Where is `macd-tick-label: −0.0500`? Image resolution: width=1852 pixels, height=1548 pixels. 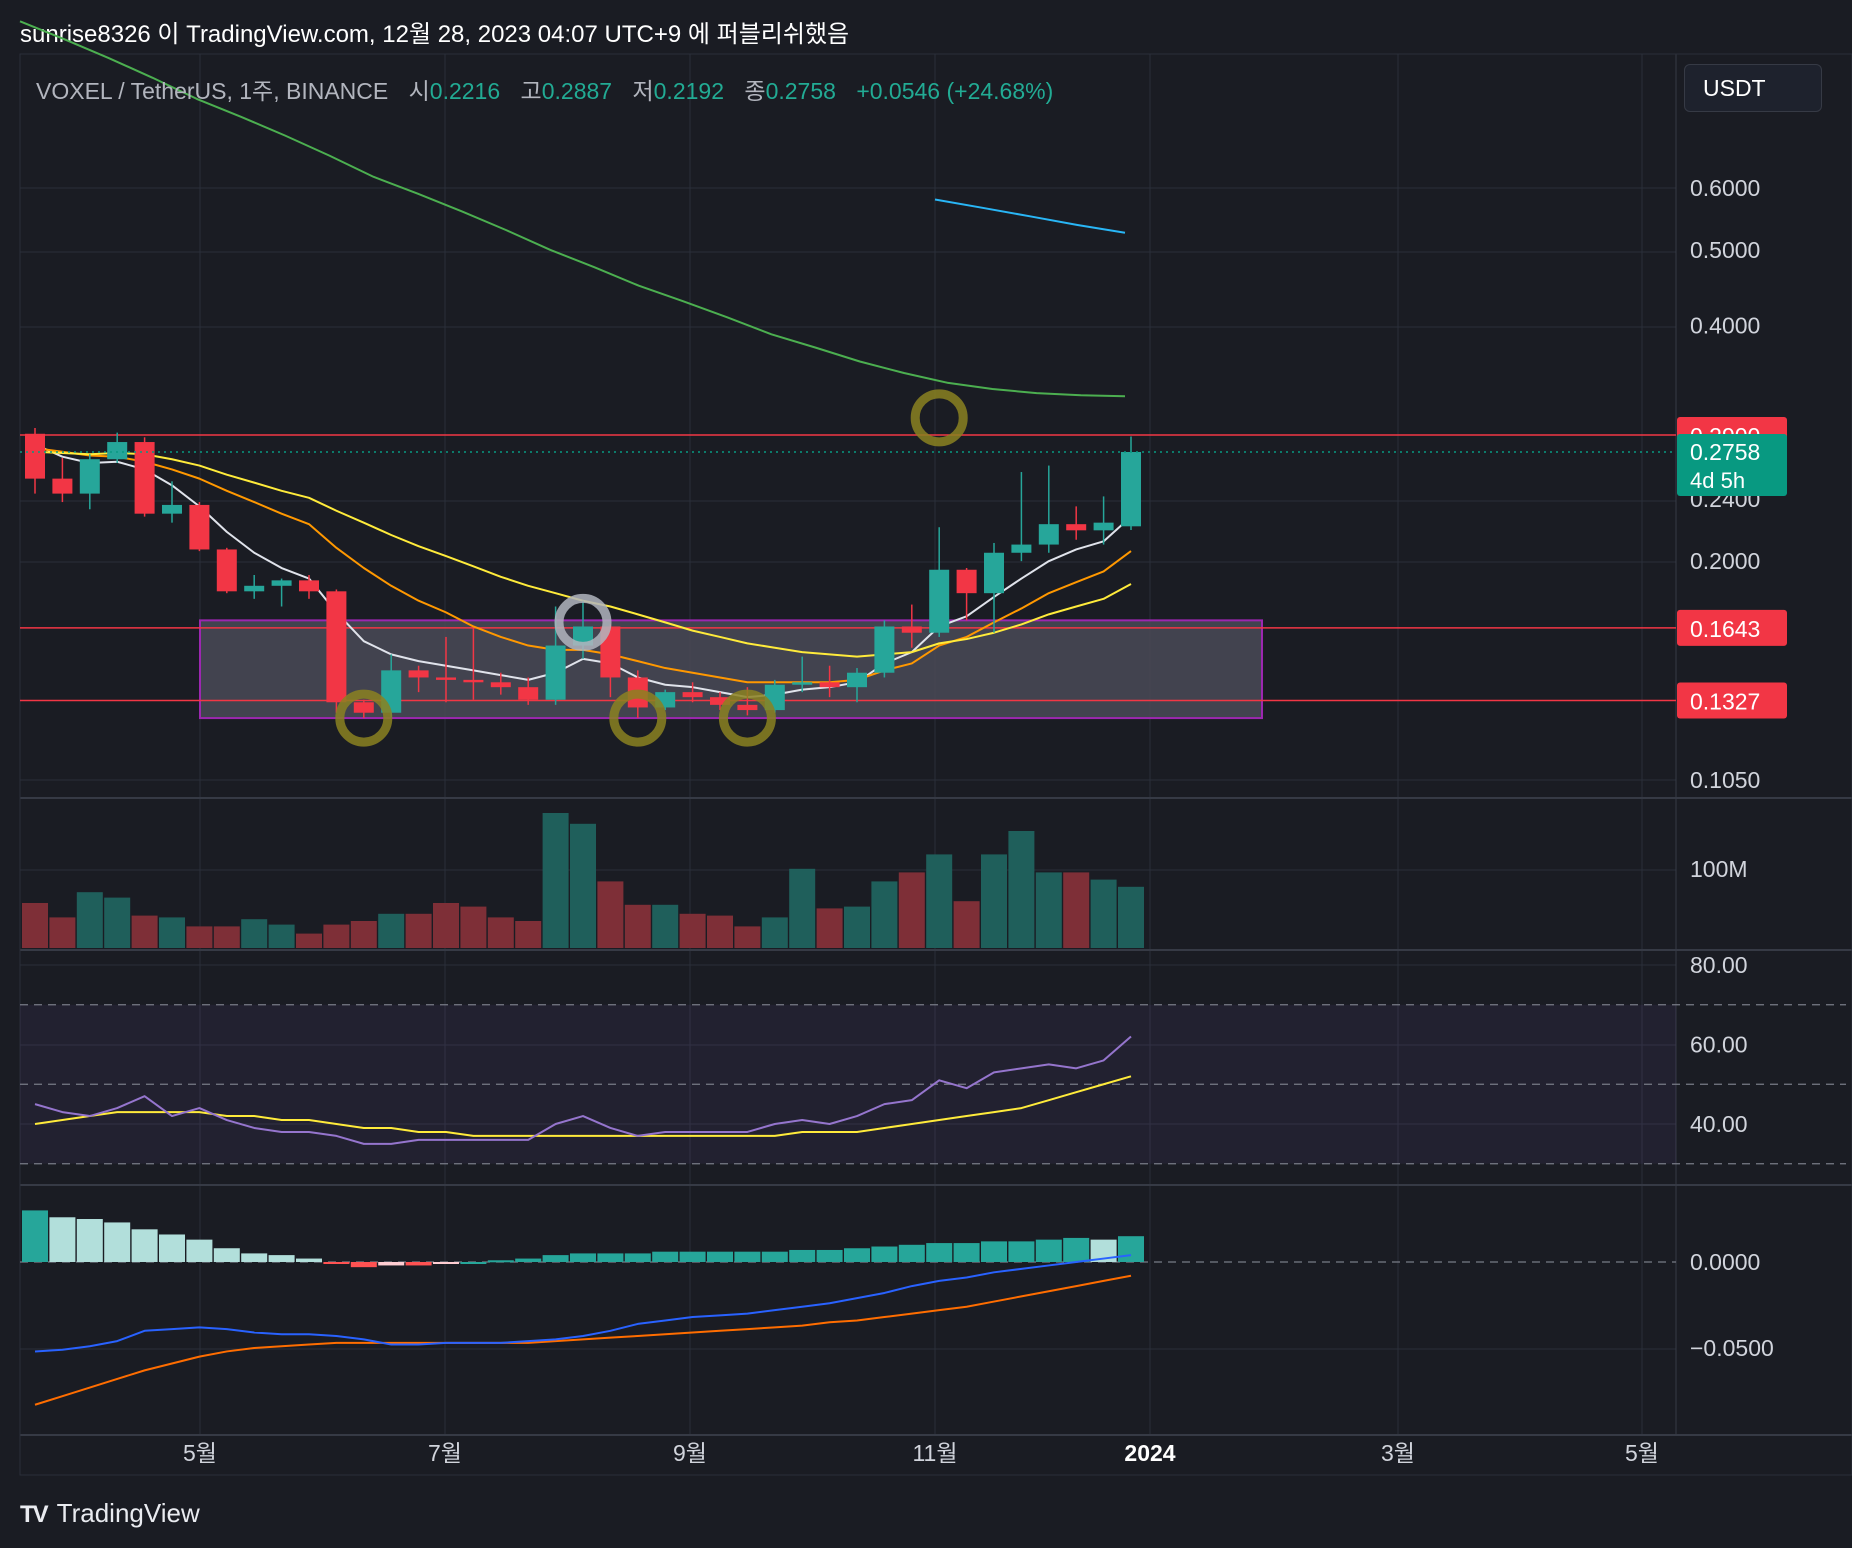
macd-tick-label: −0.0500 is located at coordinates (1732, 1348).